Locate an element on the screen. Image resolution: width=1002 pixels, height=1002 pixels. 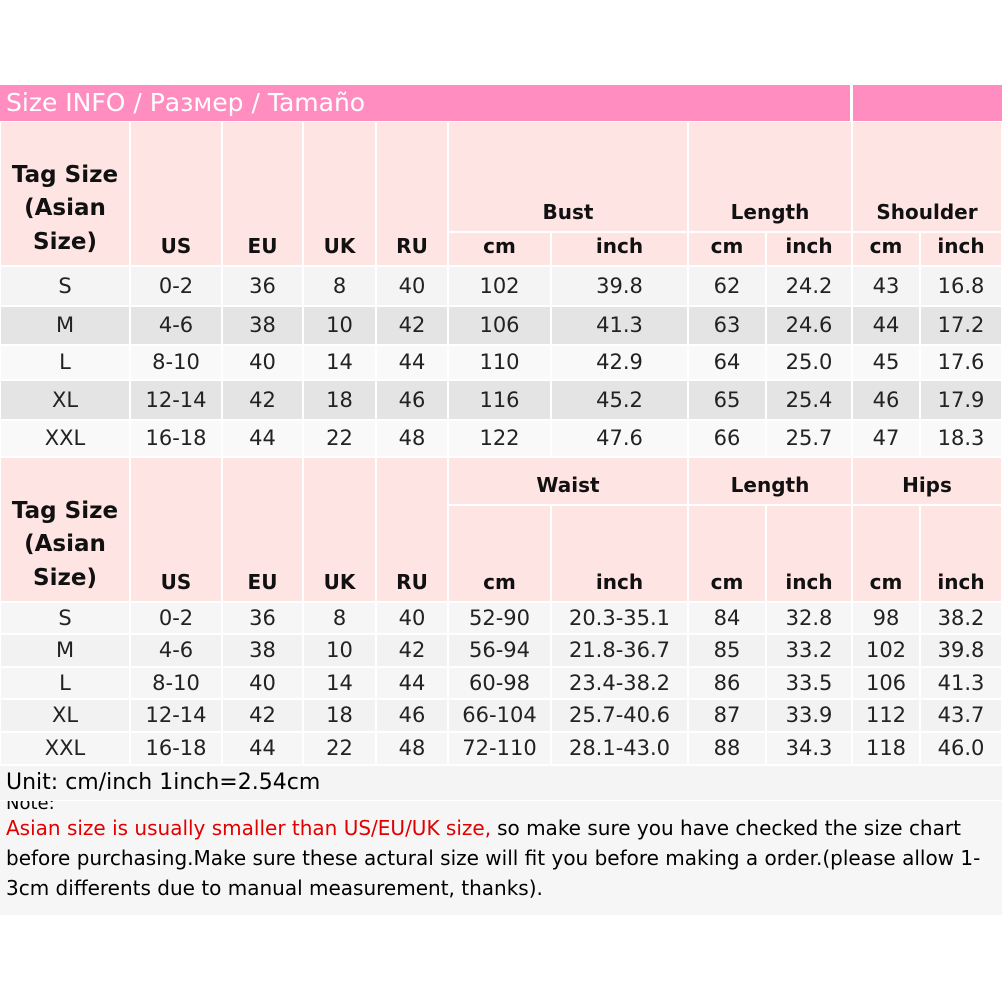
cell: 20.3-35.1 is located at coordinates (619, 618).